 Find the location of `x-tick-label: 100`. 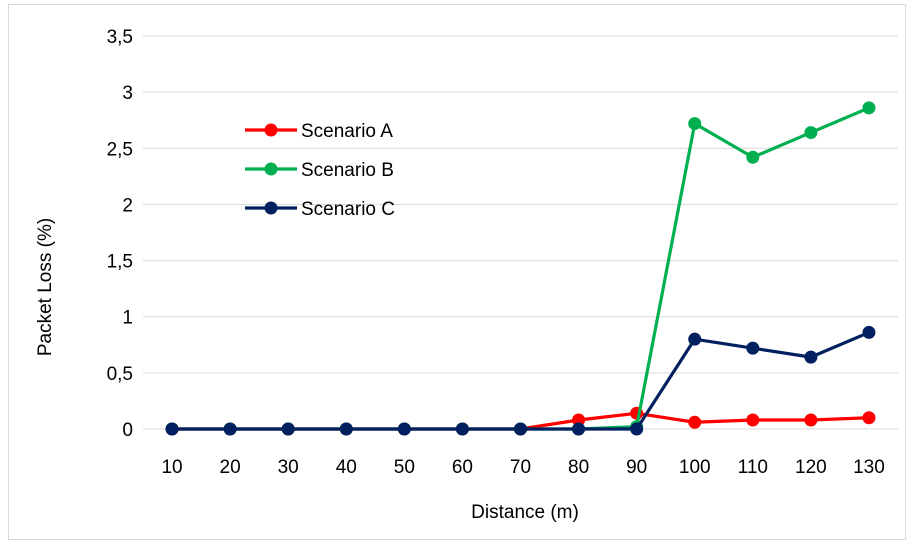

x-tick-label: 100 is located at coordinates (695, 467).